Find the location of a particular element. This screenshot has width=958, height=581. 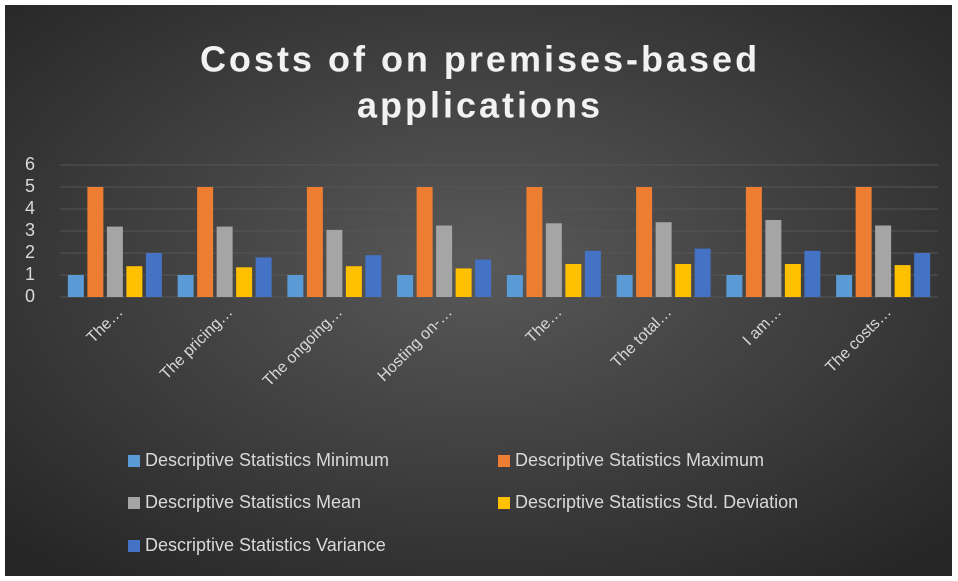

legend-label: Descriptive Statistics Maximum is located at coordinates (639, 460).